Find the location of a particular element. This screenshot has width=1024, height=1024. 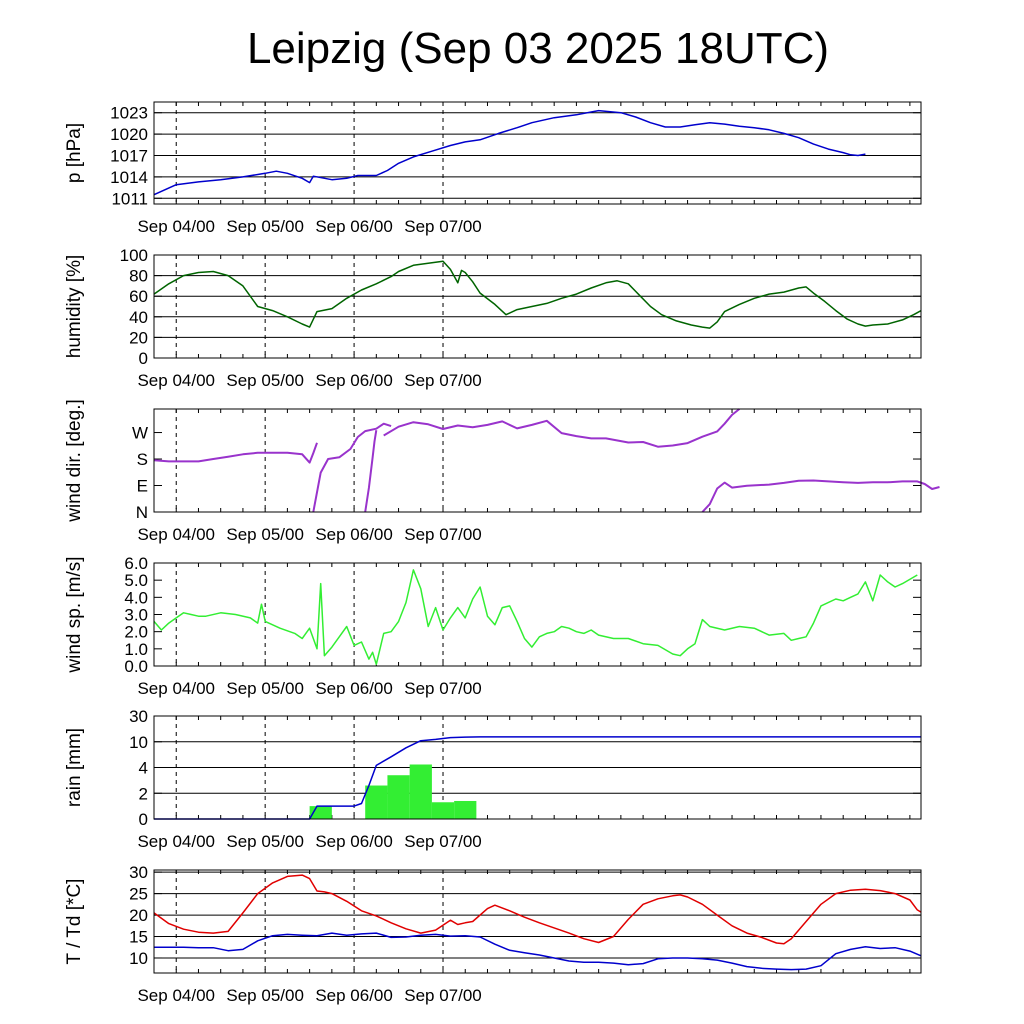

y-tick-label: 80 is located at coordinates (138, 276).